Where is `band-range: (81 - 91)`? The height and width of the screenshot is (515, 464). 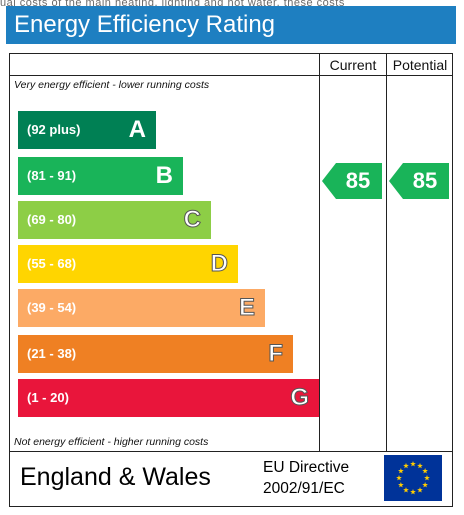 band-range: (81 - 91) is located at coordinates (52, 175).